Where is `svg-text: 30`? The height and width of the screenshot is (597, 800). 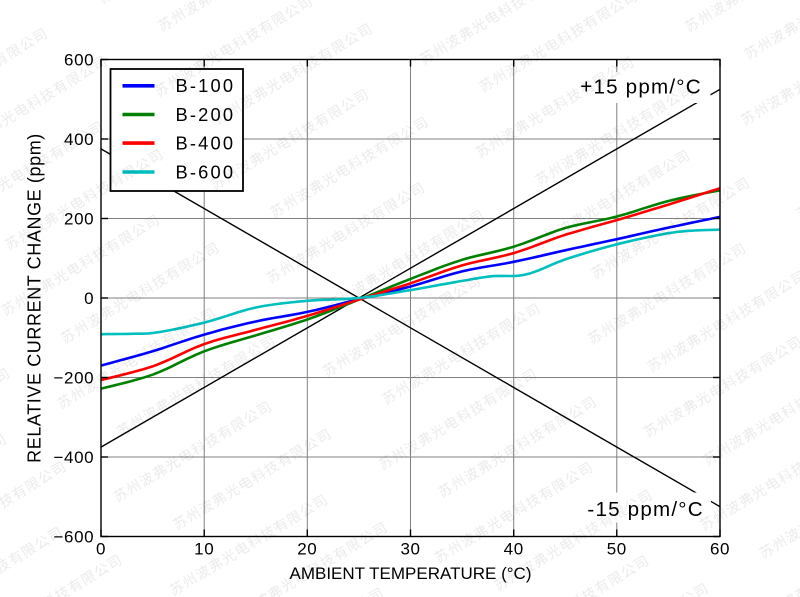 svg-text: 30 is located at coordinates (410, 549).